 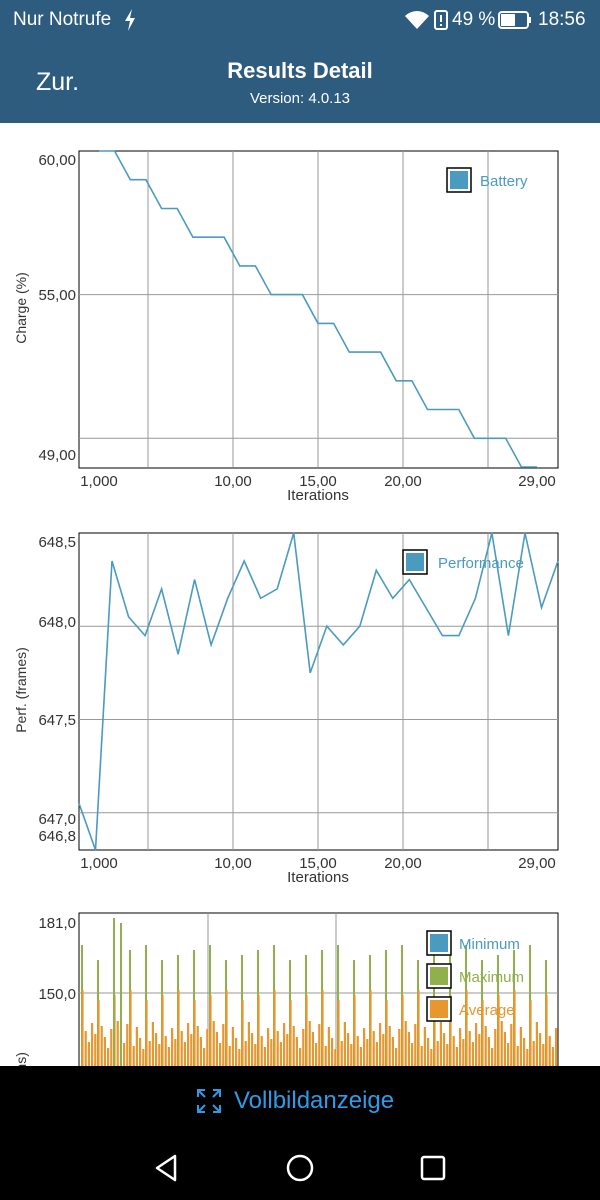 What do you see at coordinates (57, 994) in the screenshot?
I see `y-tick-label: 150,0` at bounding box center [57, 994].